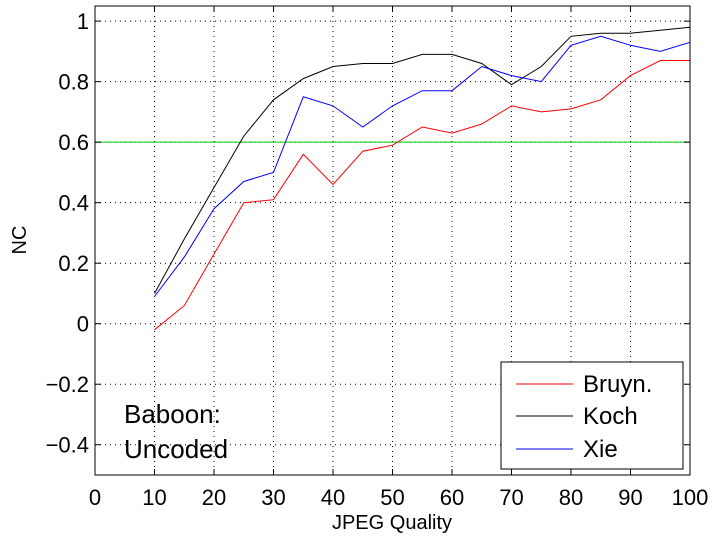 This screenshot has height=540, width=720. What do you see at coordinates (172, 414) in the screenshot?
I see `annotation-line-1: Baboon:` at bounding box center [172, 414].